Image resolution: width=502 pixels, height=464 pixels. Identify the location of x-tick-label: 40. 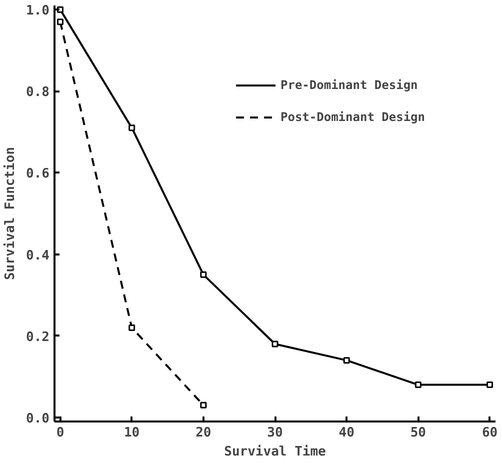
(346, 433).